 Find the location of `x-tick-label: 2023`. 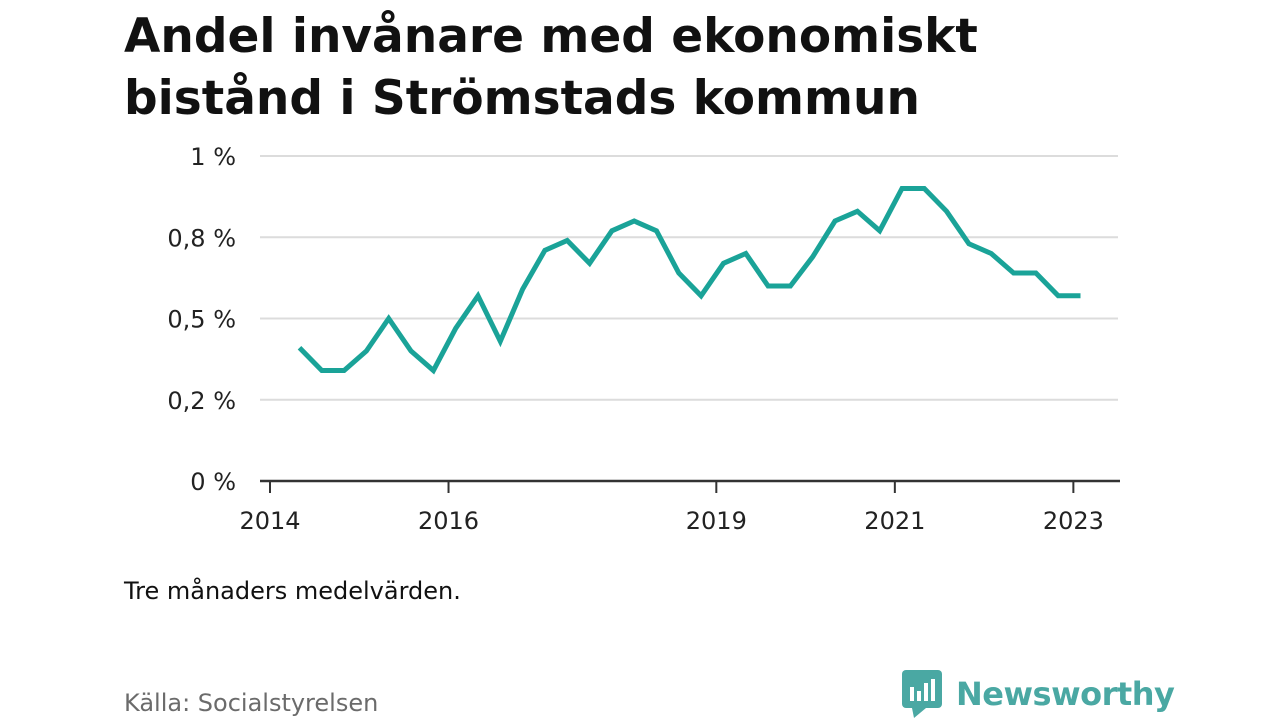

x-tick-label: 2023 is located at coordinates (1073, 521).